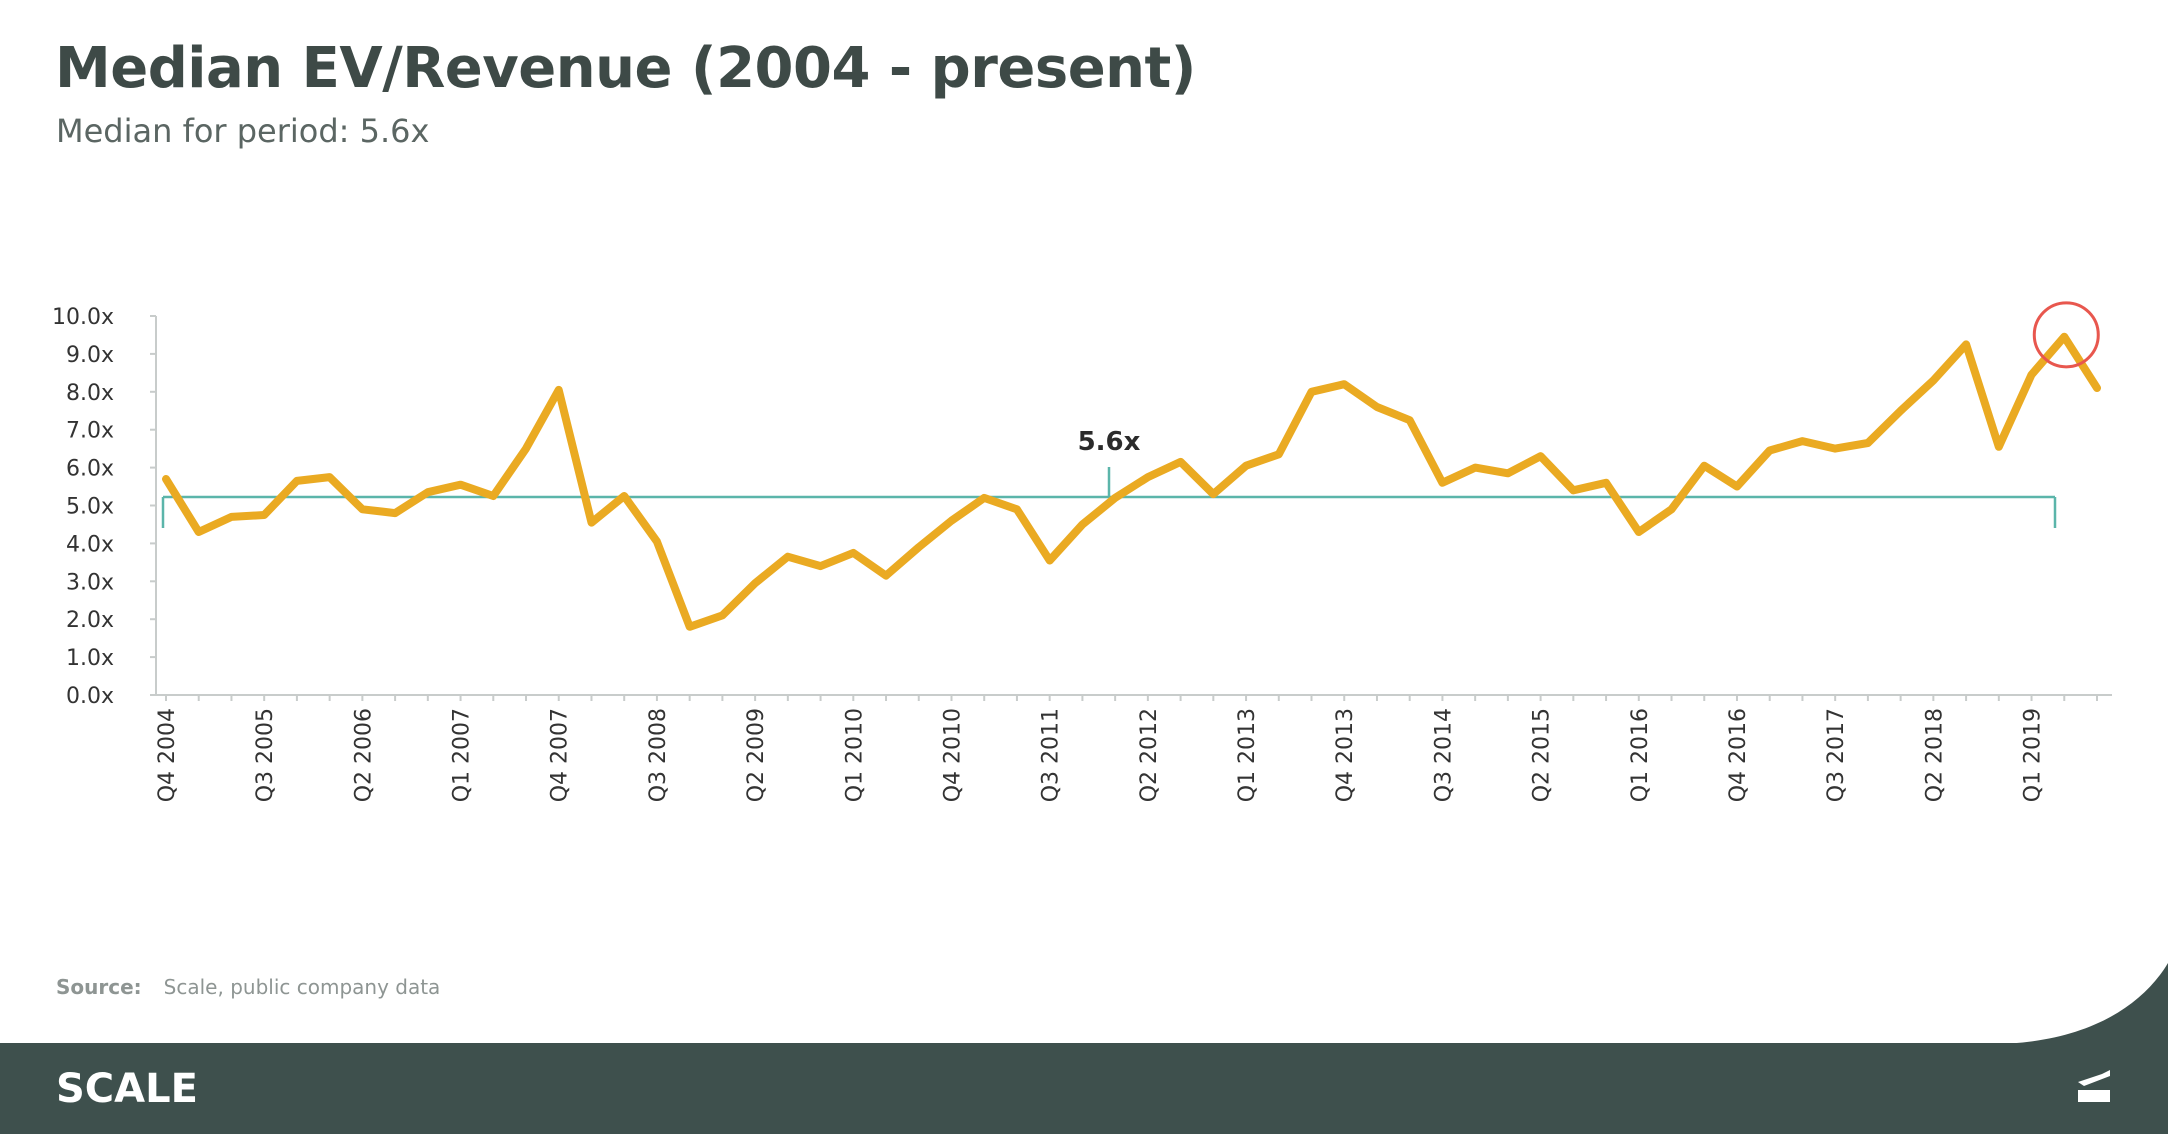 This screenshot has height=1134, width=2168. What do you see at coordinates (90, 544) in the screenshot?
I see `y-tick-label: 4.0x` at bounding box center [90, 544].